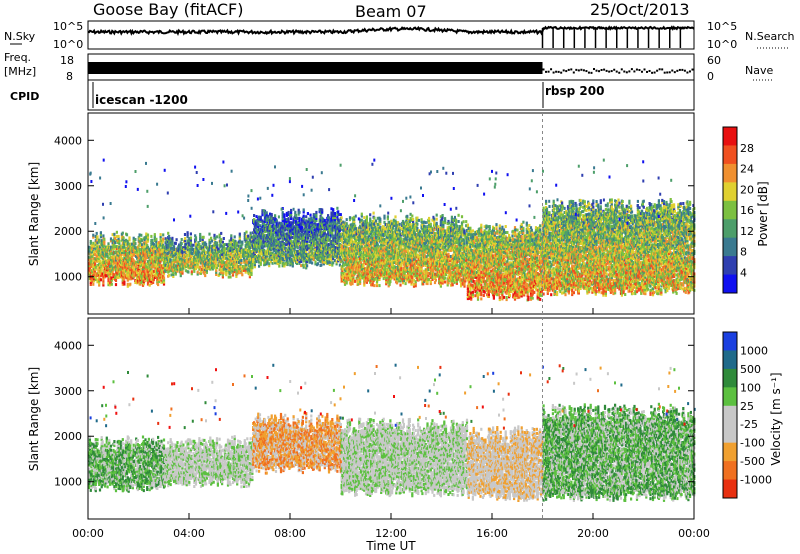  I want to click on freq-trace, so click(390, 68).